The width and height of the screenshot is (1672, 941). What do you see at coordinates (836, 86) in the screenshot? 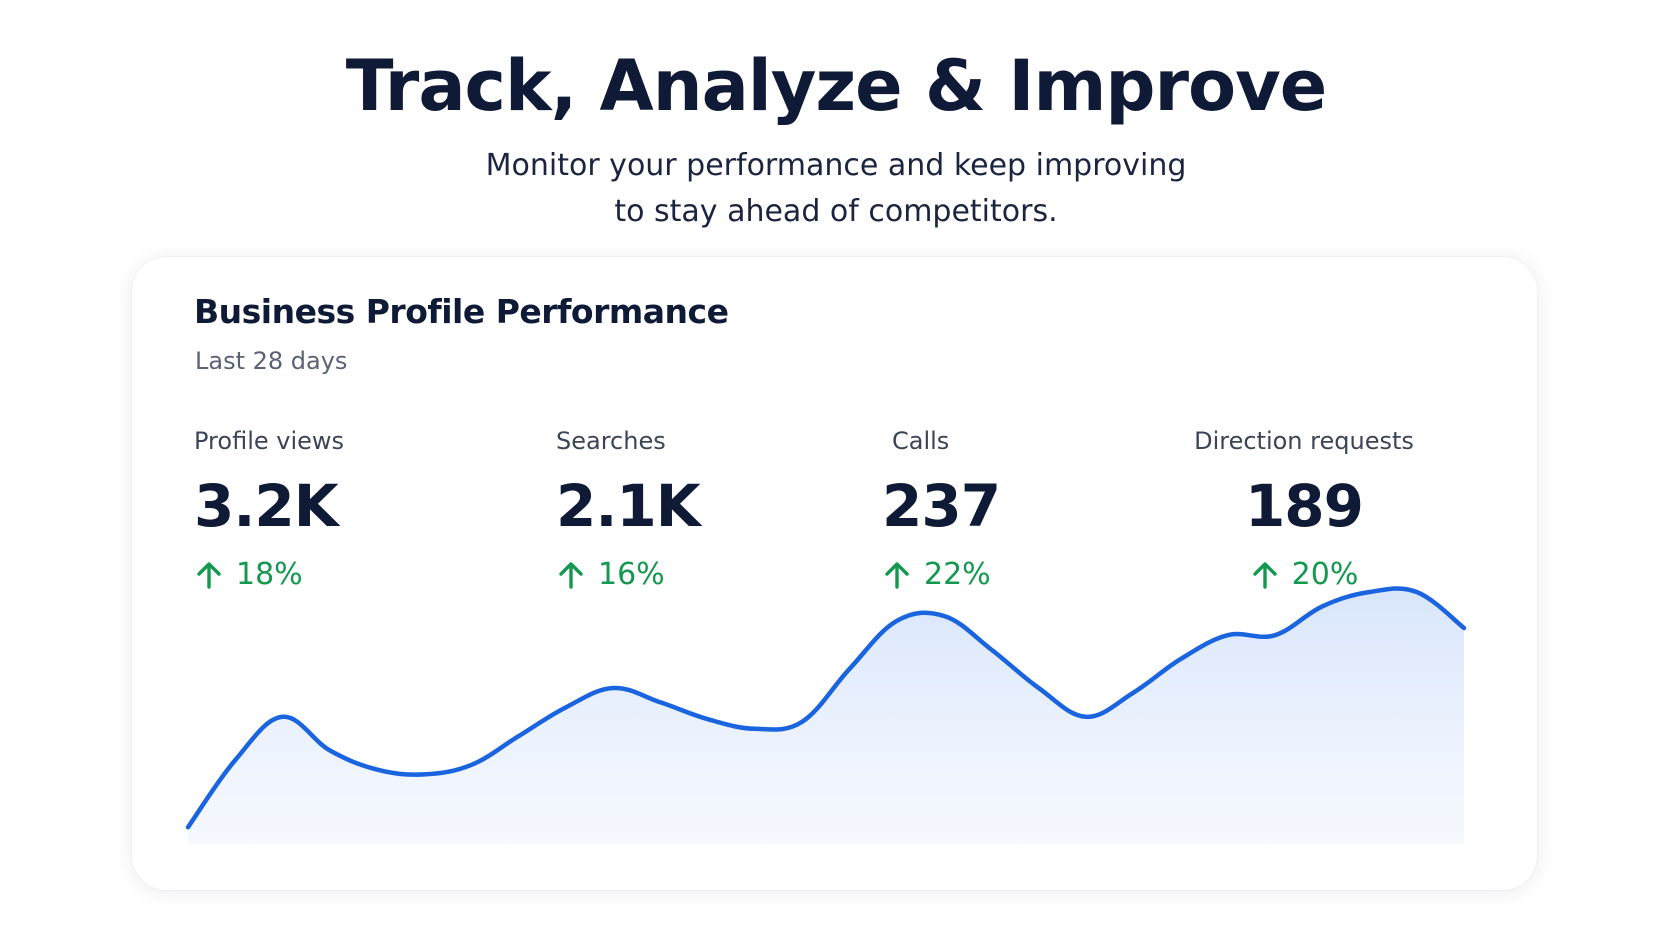
I see `hero-title: Track, Analyze & Improve` at bounding box center [836, 86].